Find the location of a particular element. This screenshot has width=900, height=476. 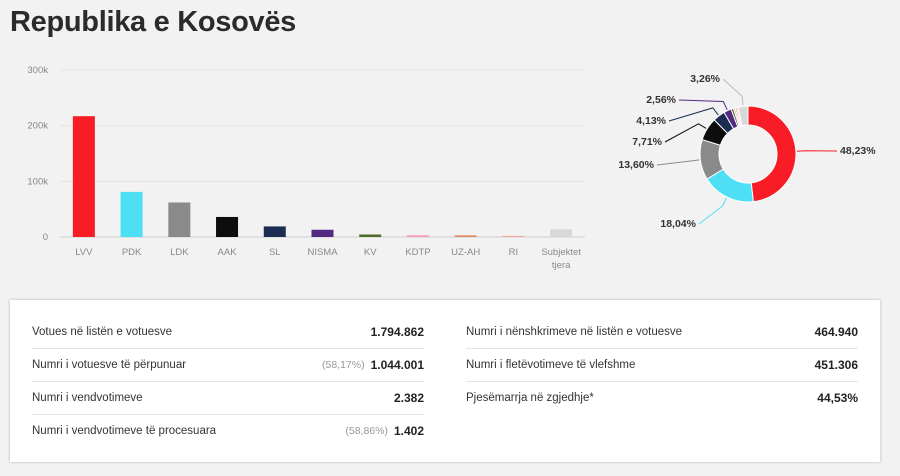

slice-label: 48,23% is located at coordinates (858, 151).